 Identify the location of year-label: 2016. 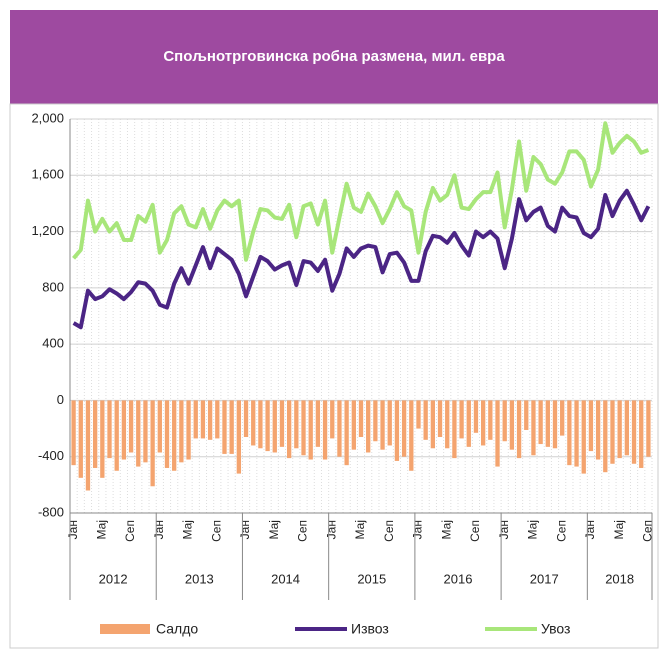
(458, 578).